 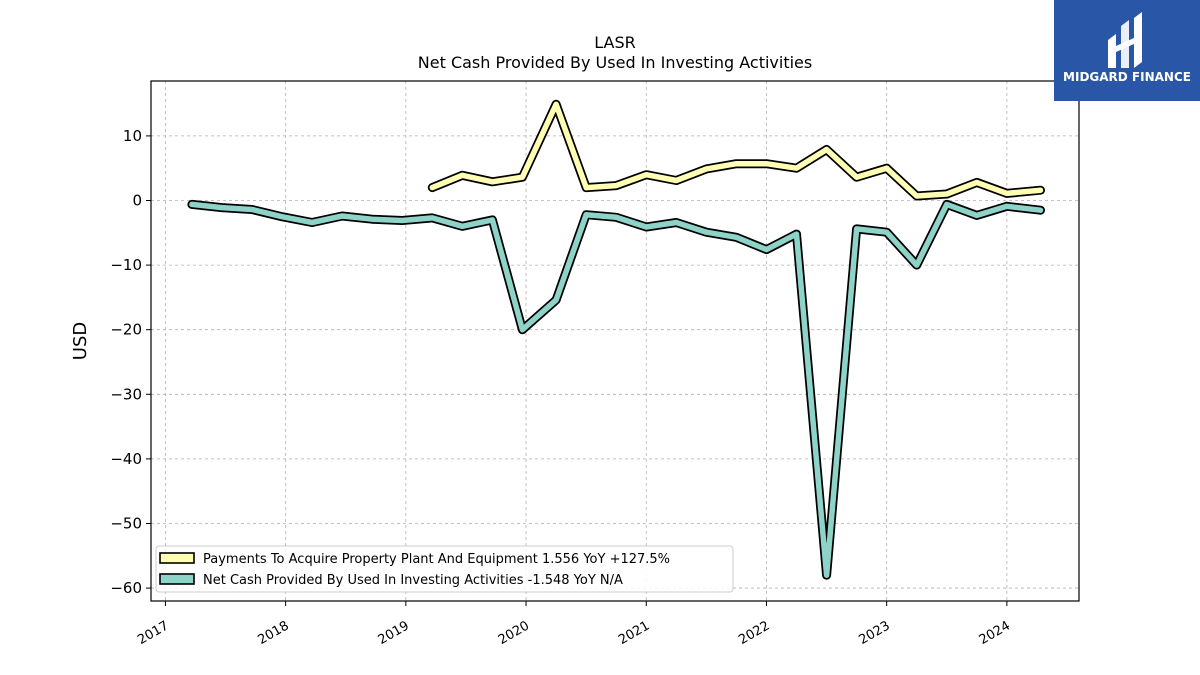 I want to click on x-axis-ticks: 2017 2018 2019 2020 2021 2022 2023 2024, so click(x=574, y=624).